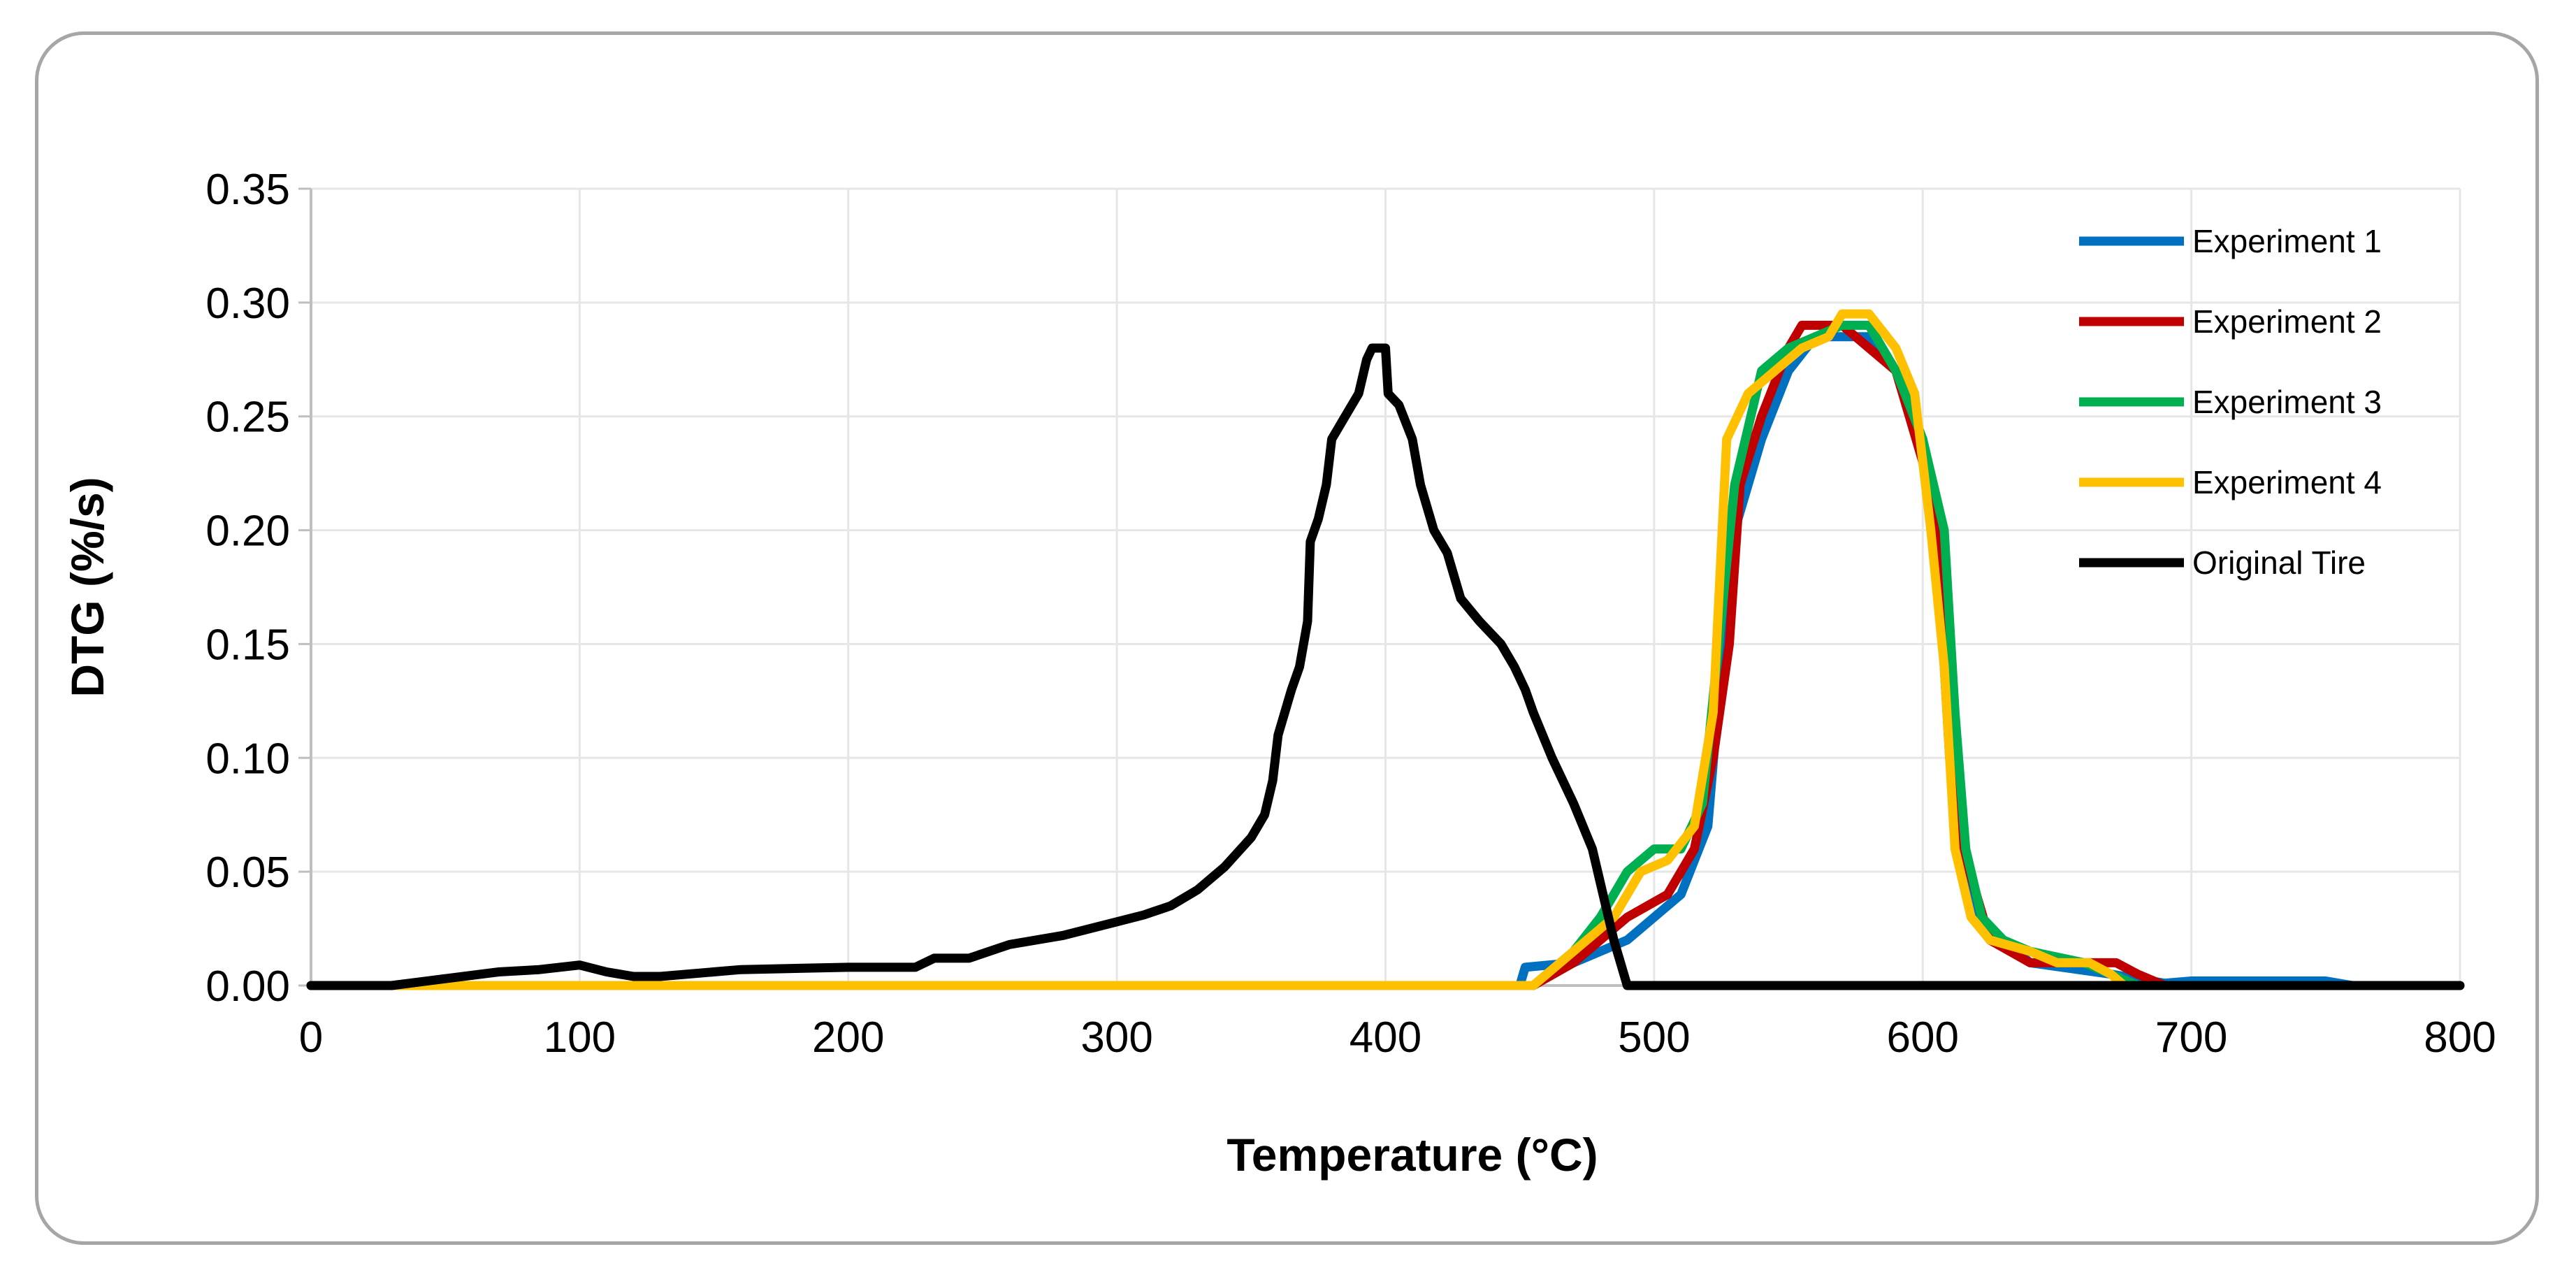 The width and height of the screenshot is (2576, 1277). Describe the element at coordinates (1923, 1037) in the screenshot. I see `x-tick-label: 600` at that location.